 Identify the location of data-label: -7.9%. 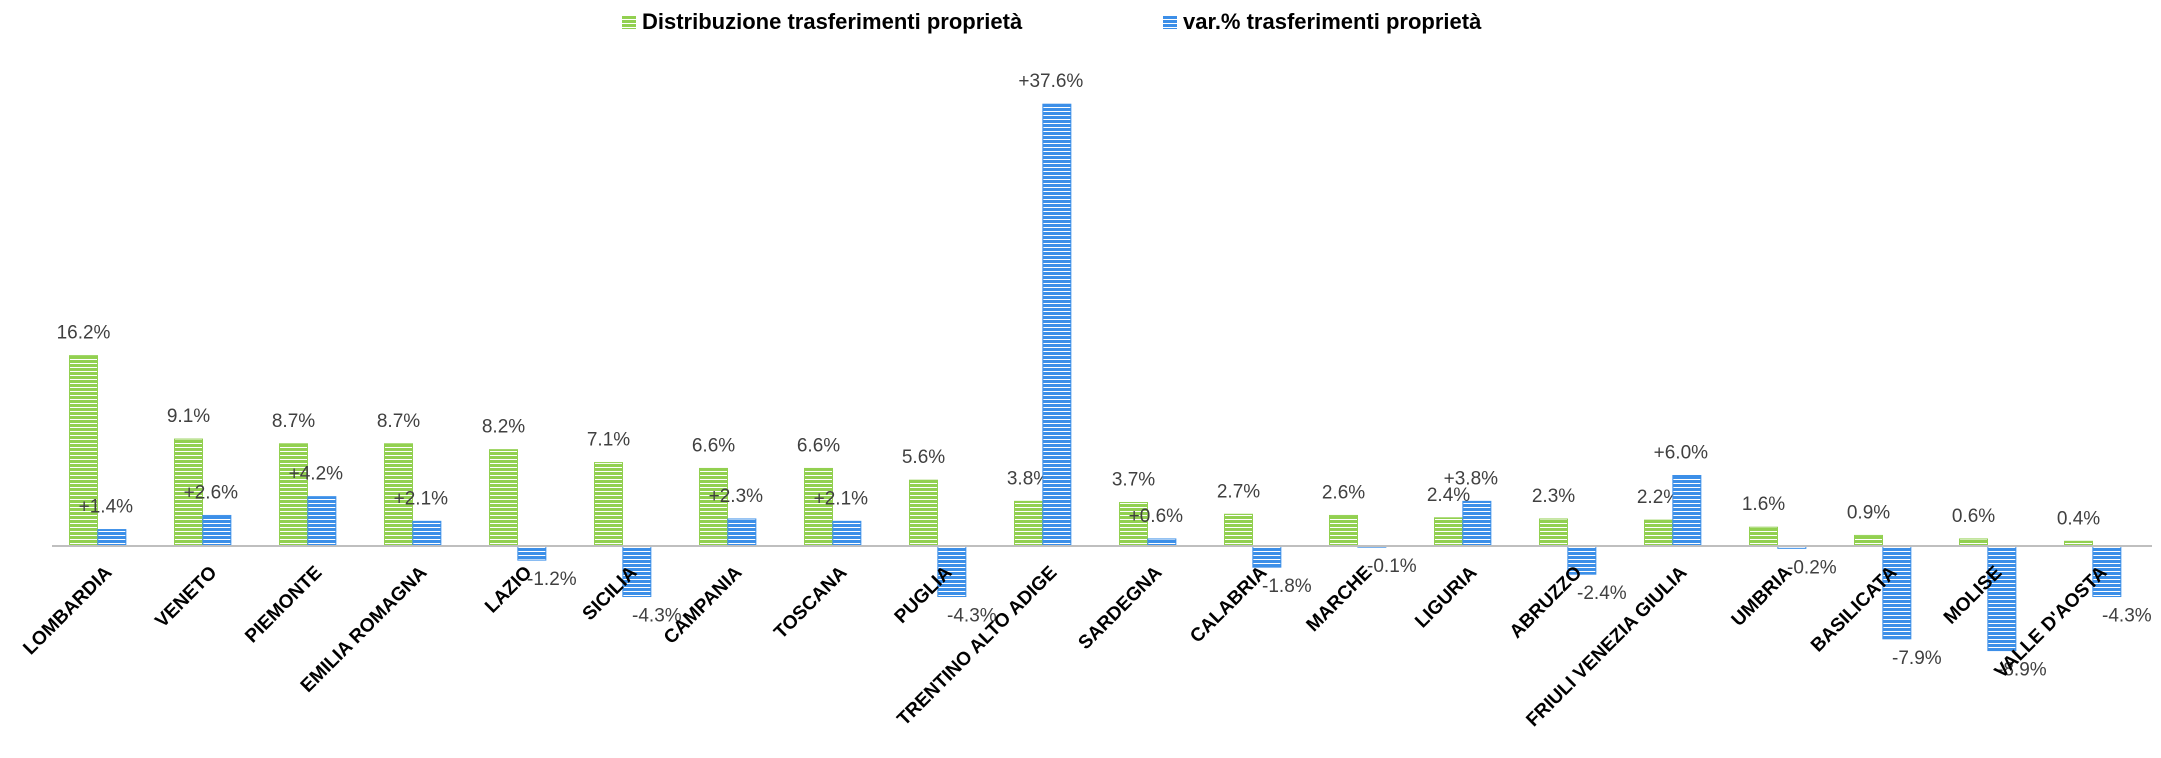
(1917, 658).